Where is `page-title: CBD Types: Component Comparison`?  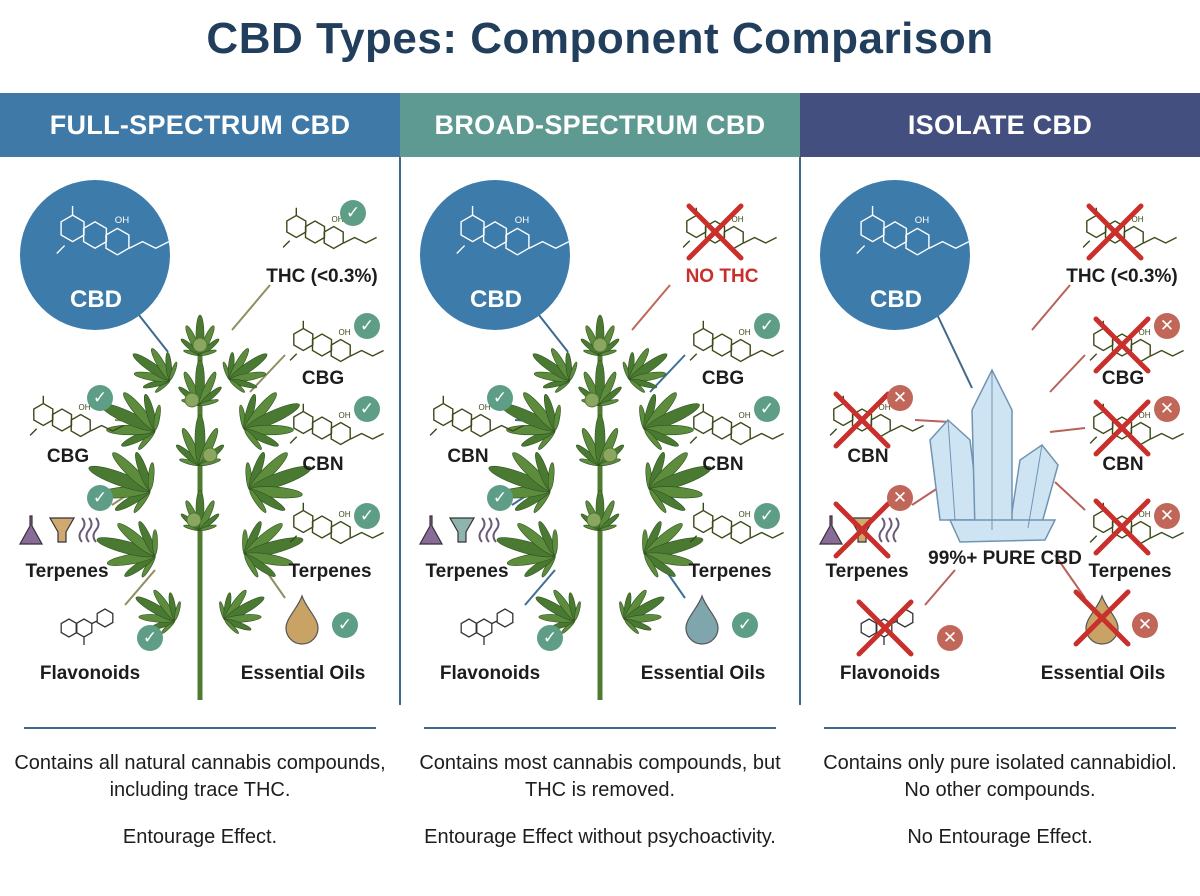
page-title: CBD Types: Component Comparison is located at coordinates (600, 38).